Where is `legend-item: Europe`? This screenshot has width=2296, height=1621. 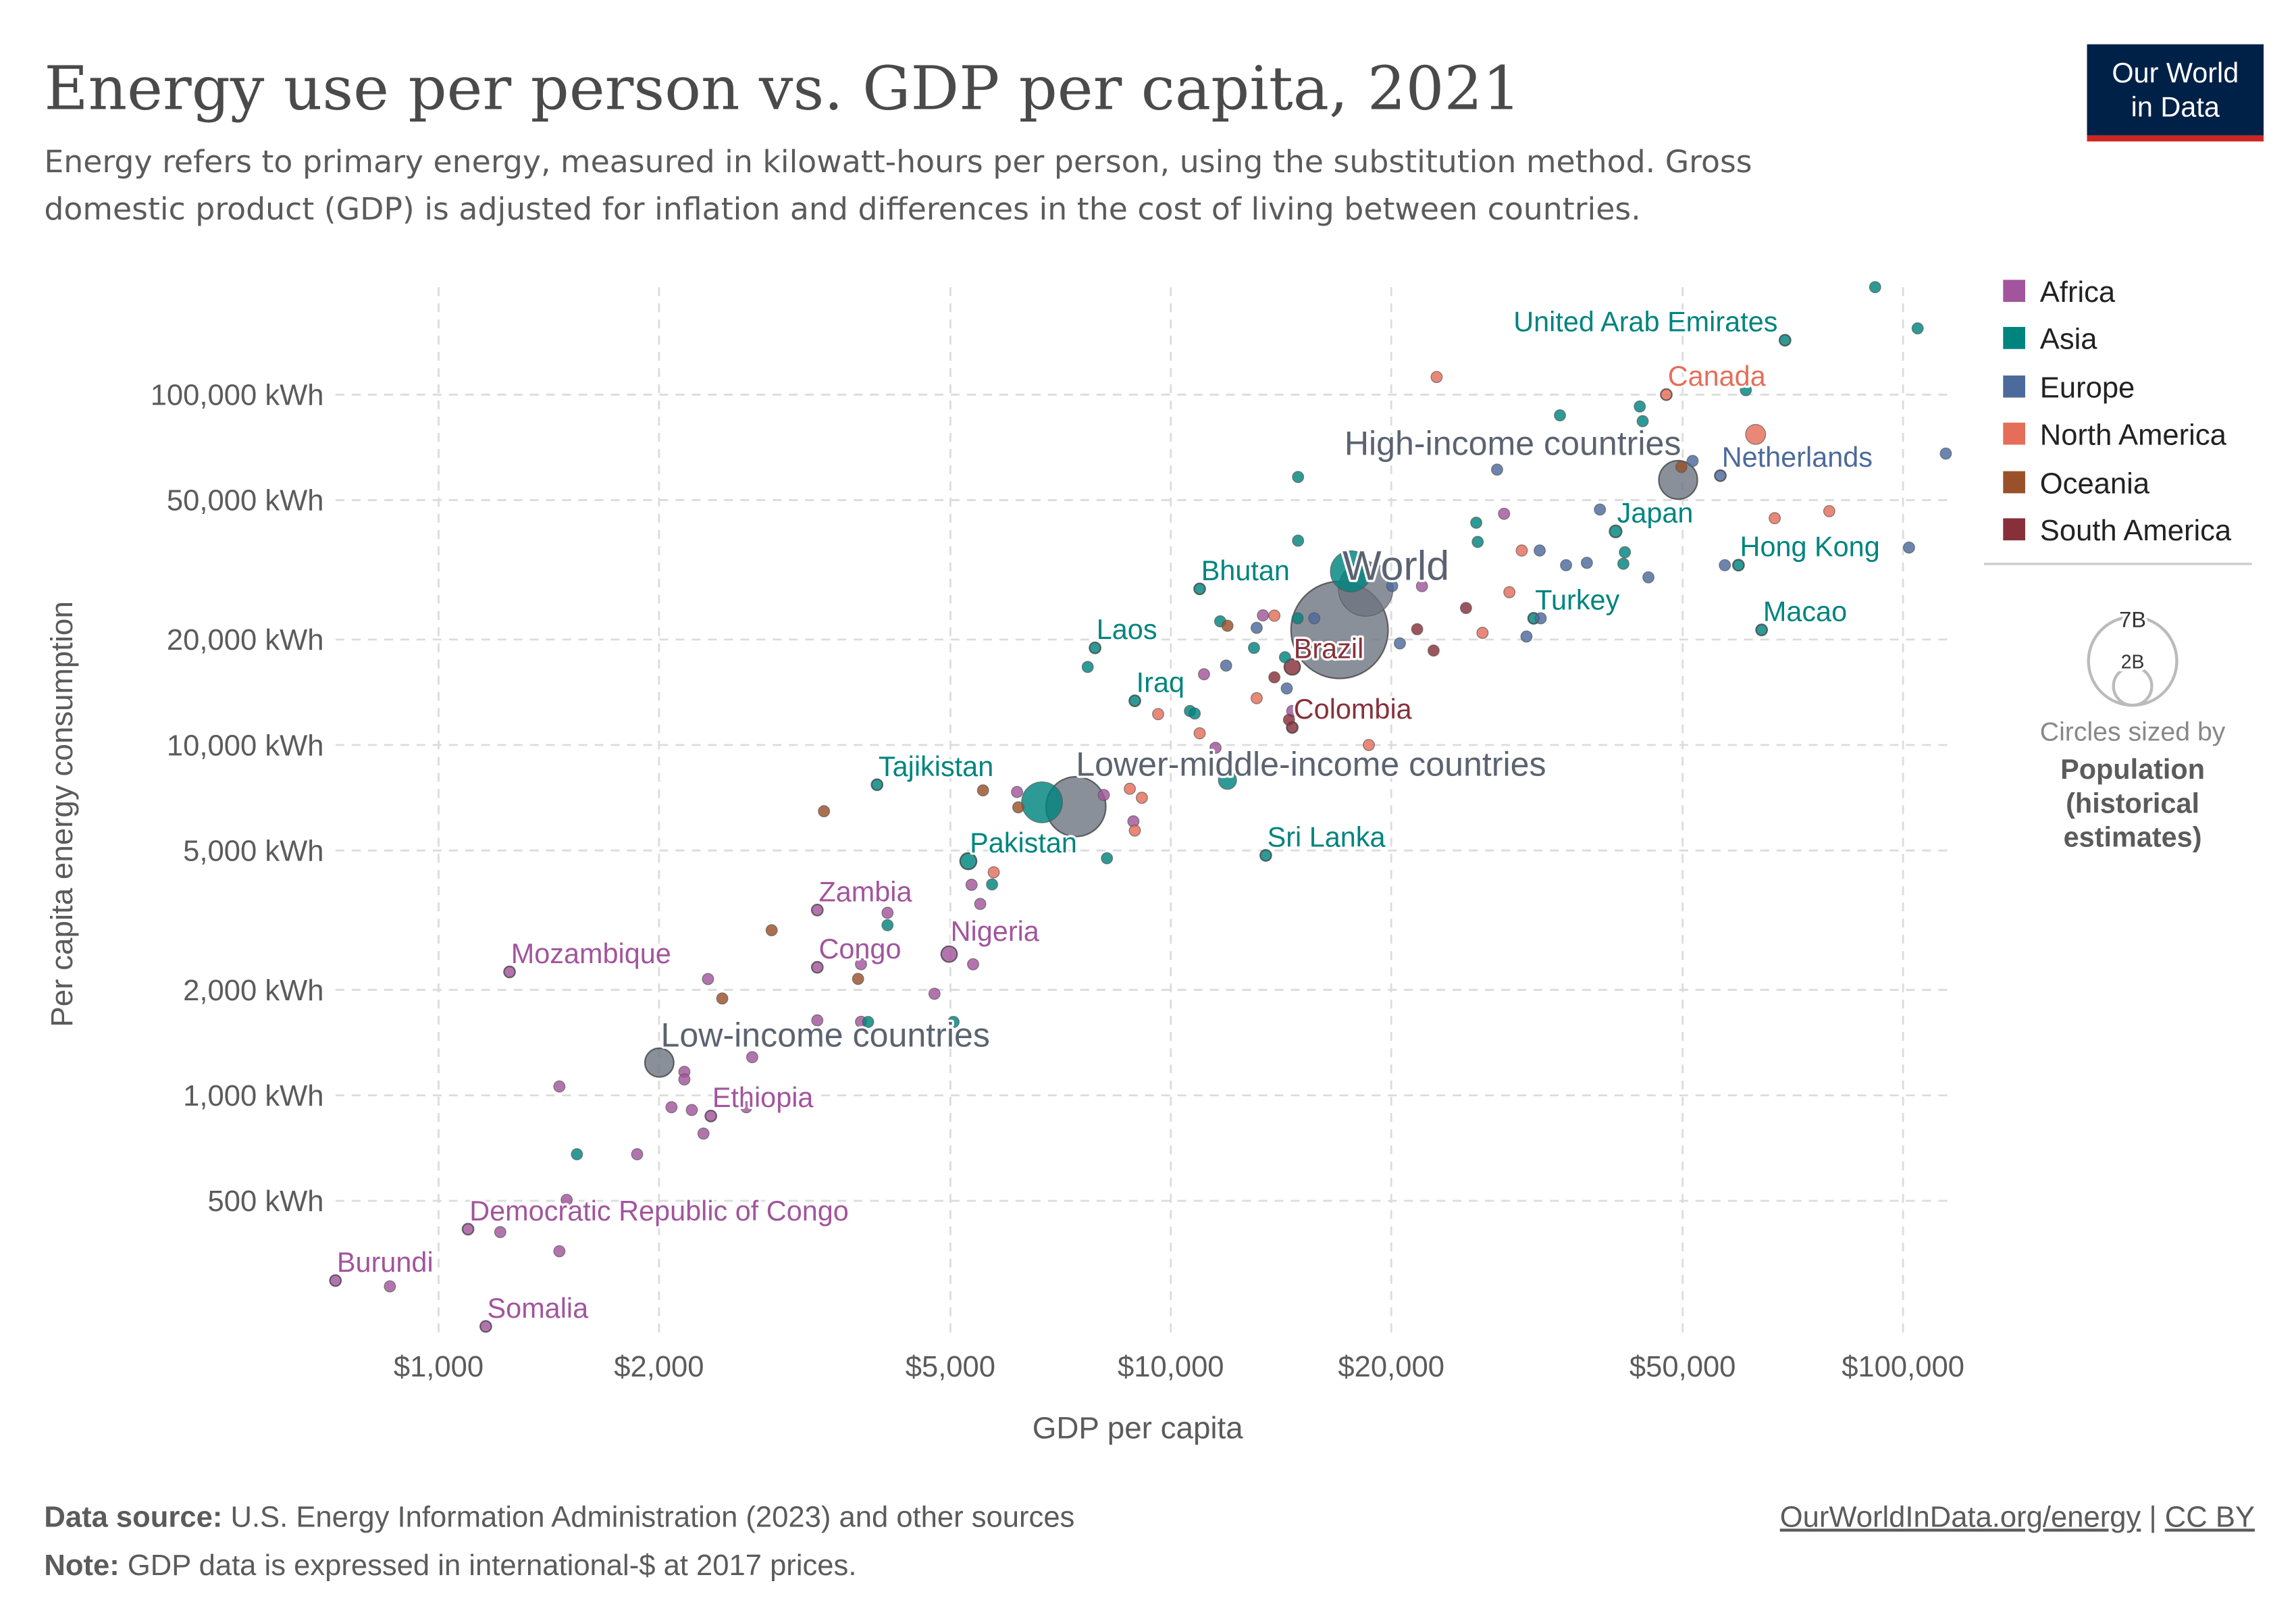
legend-item: Europe is located at coordinates (2069, 388).